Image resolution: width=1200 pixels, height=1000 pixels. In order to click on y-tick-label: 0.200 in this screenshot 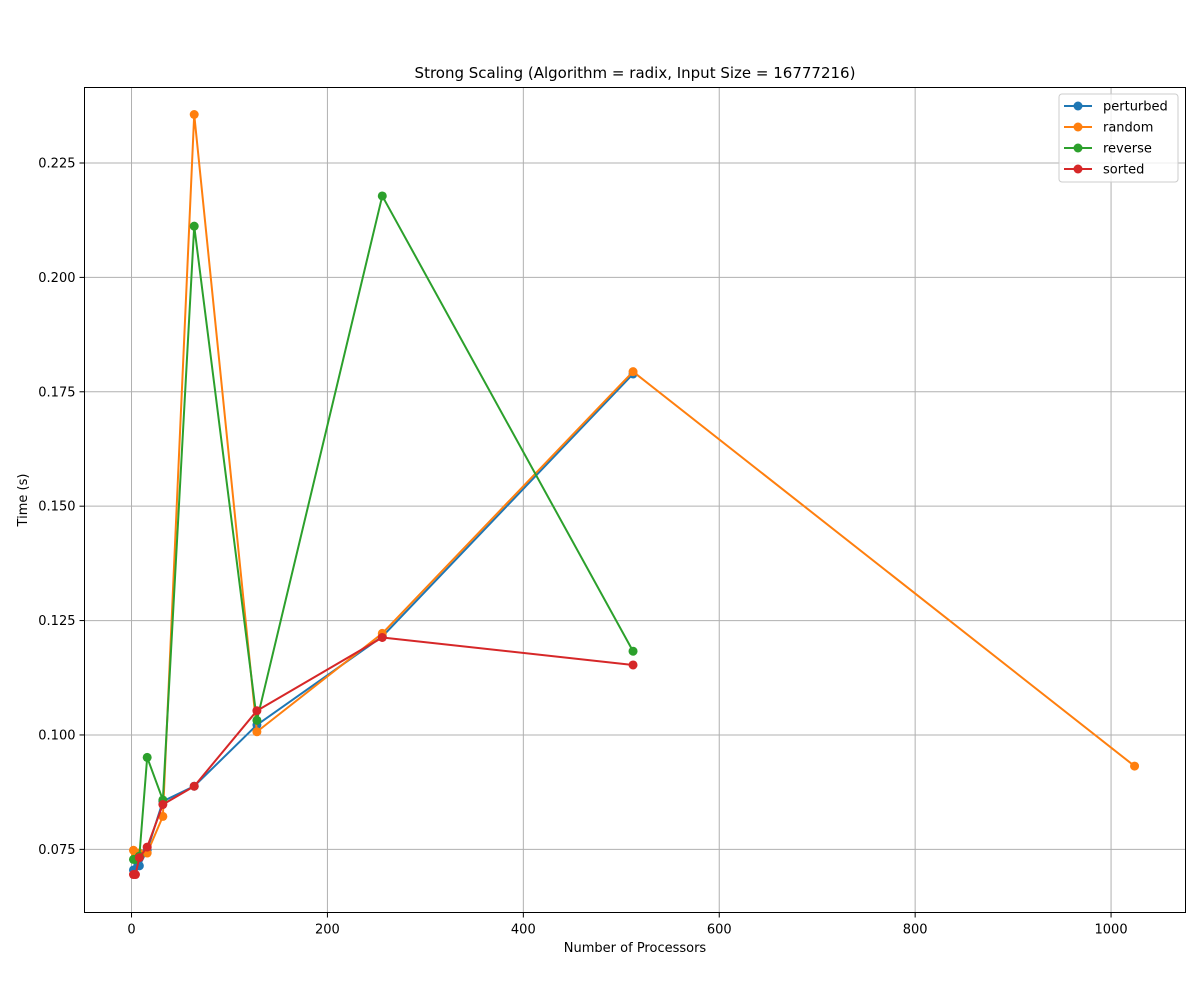, I will do `click(56, 278)`.